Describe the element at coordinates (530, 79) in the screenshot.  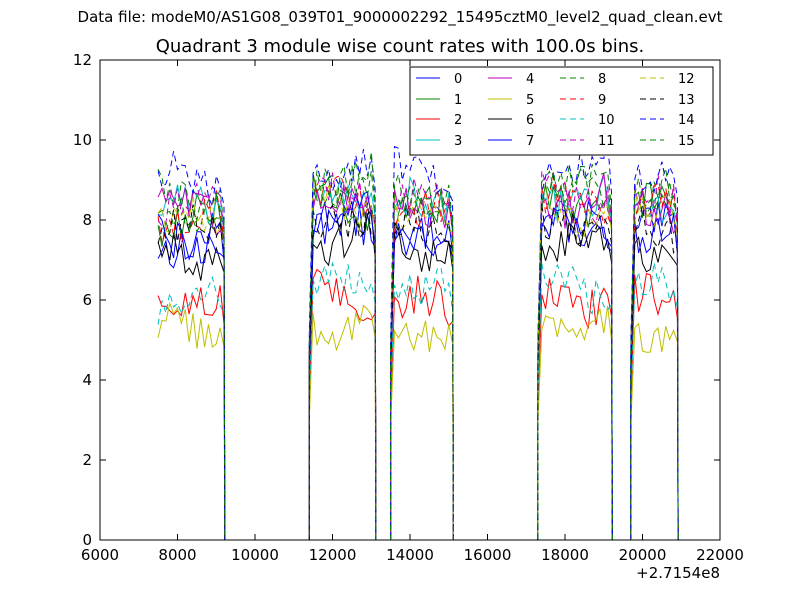
I see `legend-label-4: 4` at that location.